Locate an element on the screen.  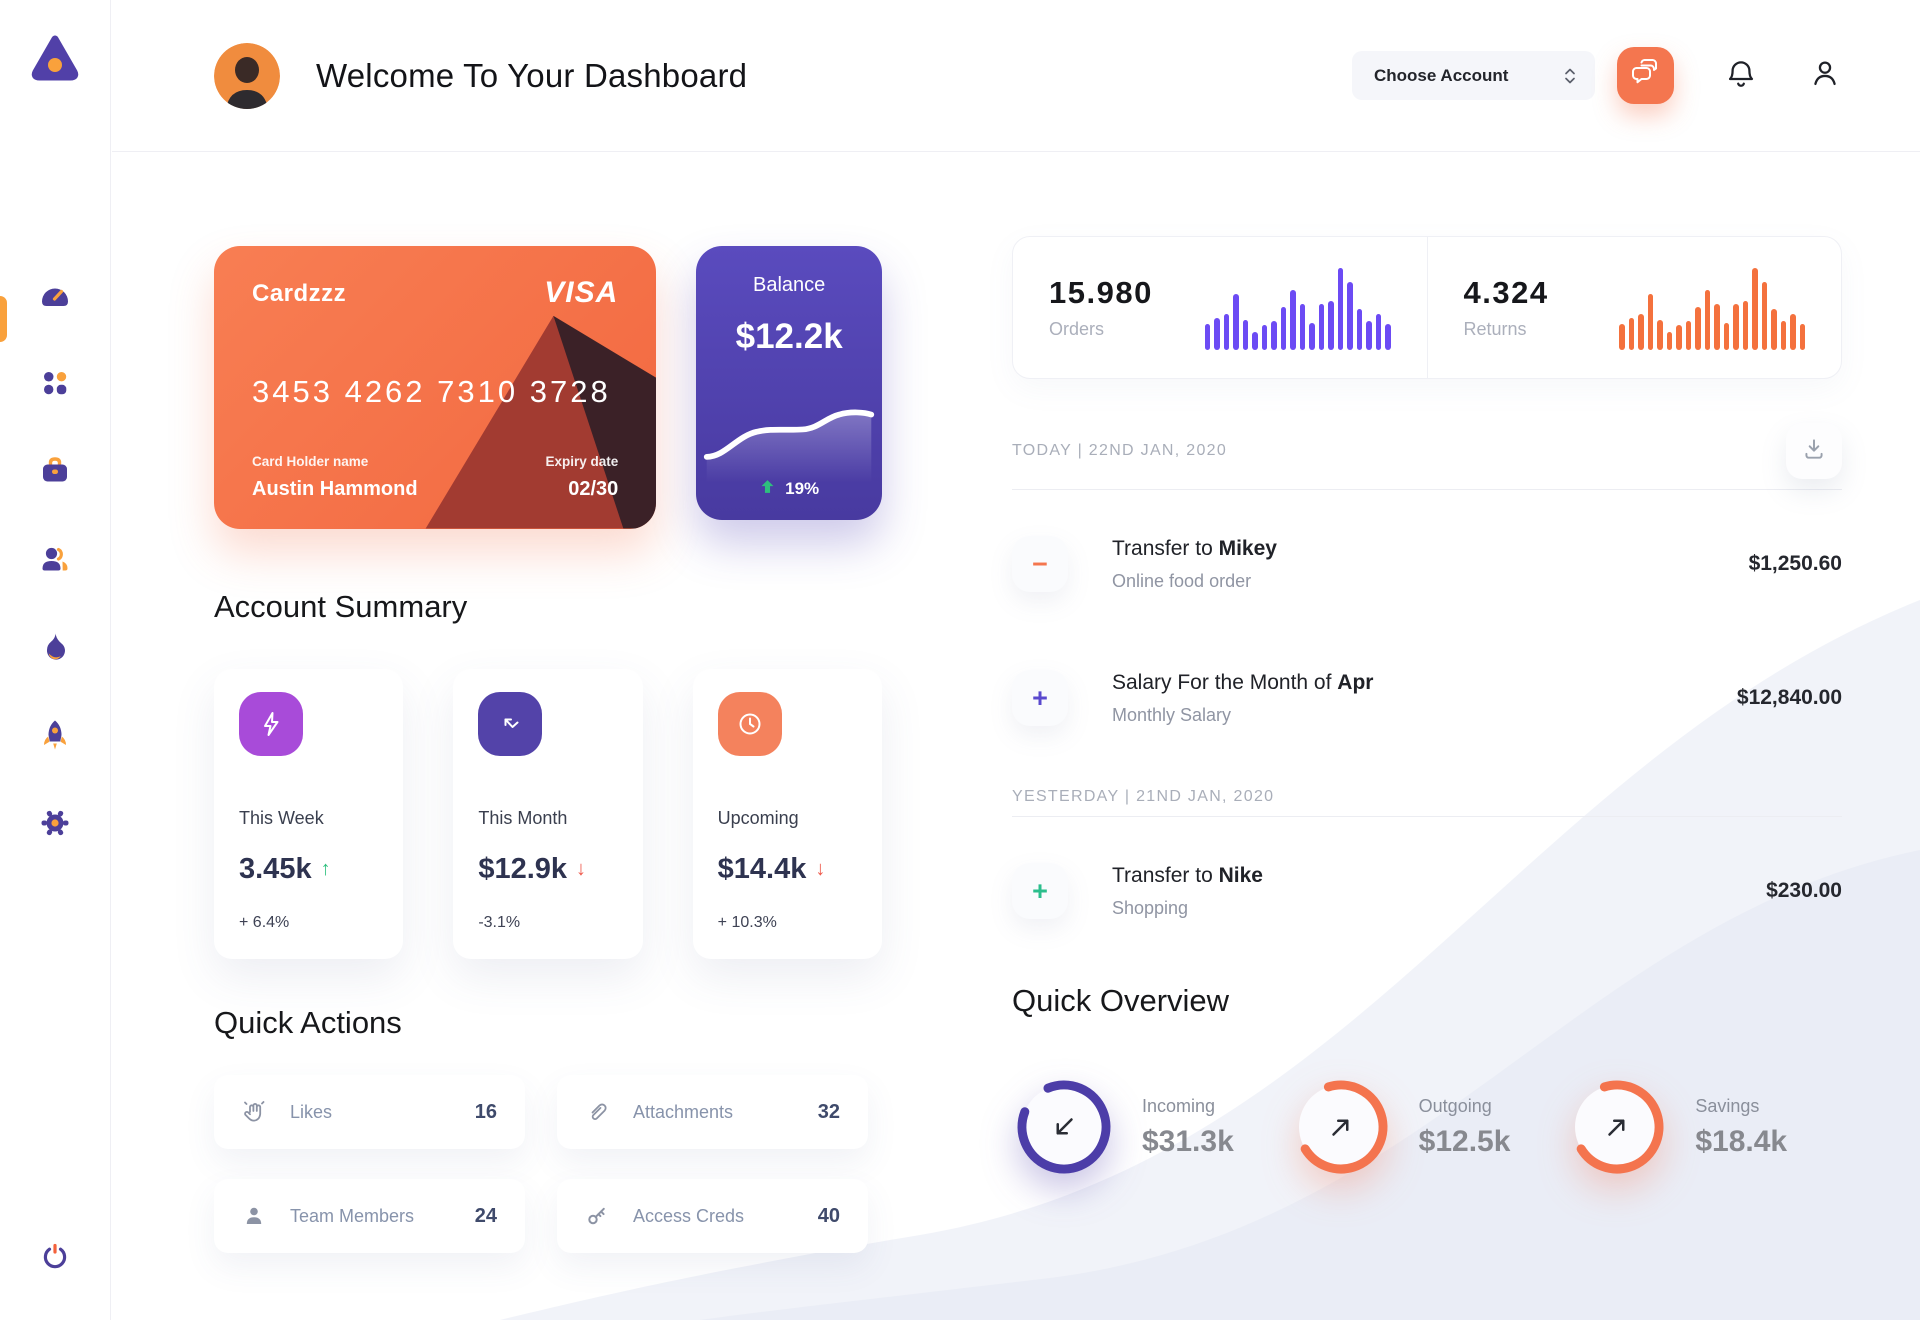
nav-briefcase-icon is located at coordinates (55, 471).